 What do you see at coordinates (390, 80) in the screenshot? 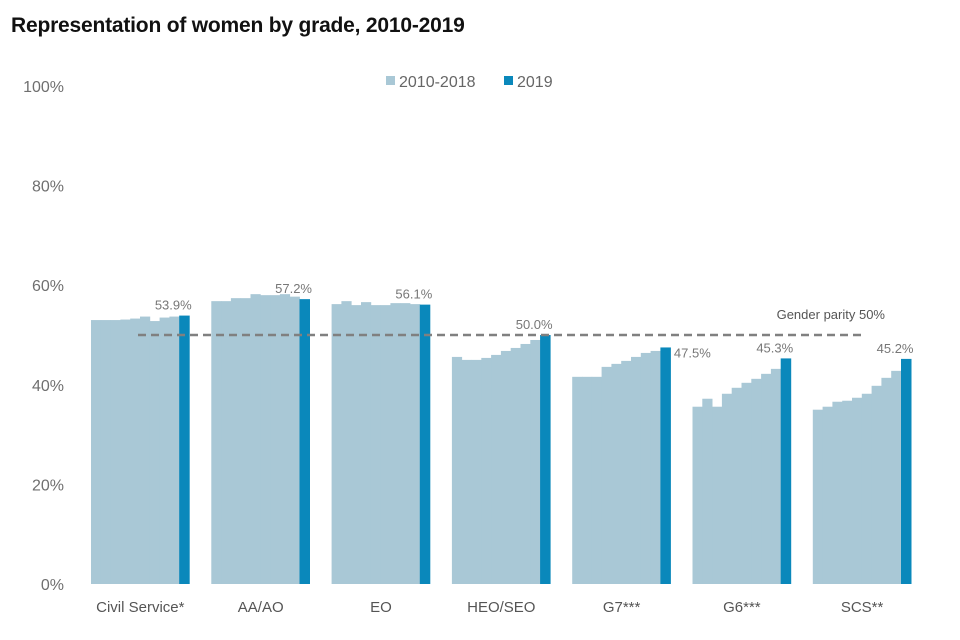
I see `legend-swatch-2010-2018` at bounding box center [390, 80].